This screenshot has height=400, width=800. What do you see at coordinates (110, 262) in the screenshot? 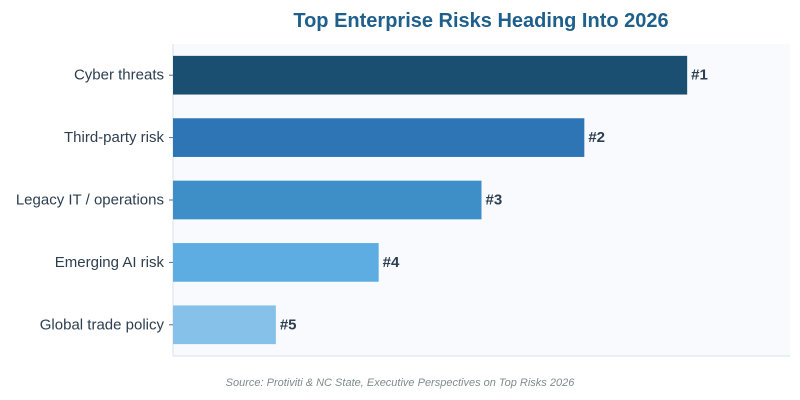
I see `category-label: Emerging AI risk` at bounding box center [110, 262].